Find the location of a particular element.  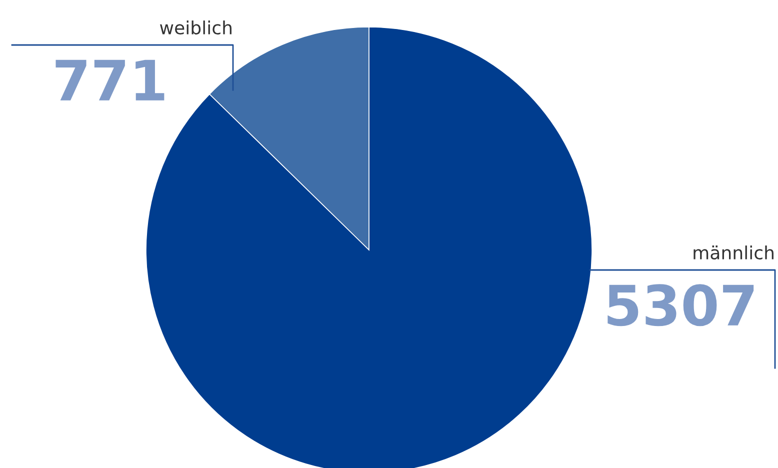

slice-label: männlich is located at coordinates (734, 253).